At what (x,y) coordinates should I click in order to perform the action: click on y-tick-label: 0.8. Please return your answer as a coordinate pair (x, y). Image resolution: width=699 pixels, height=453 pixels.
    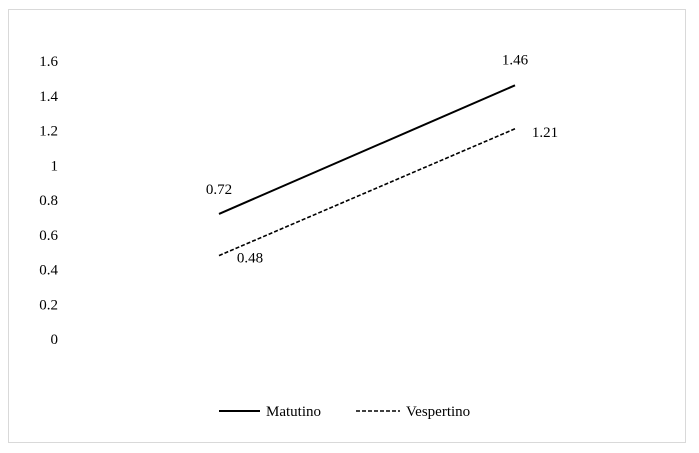
    Looking at the image, I should click on (48, 201).